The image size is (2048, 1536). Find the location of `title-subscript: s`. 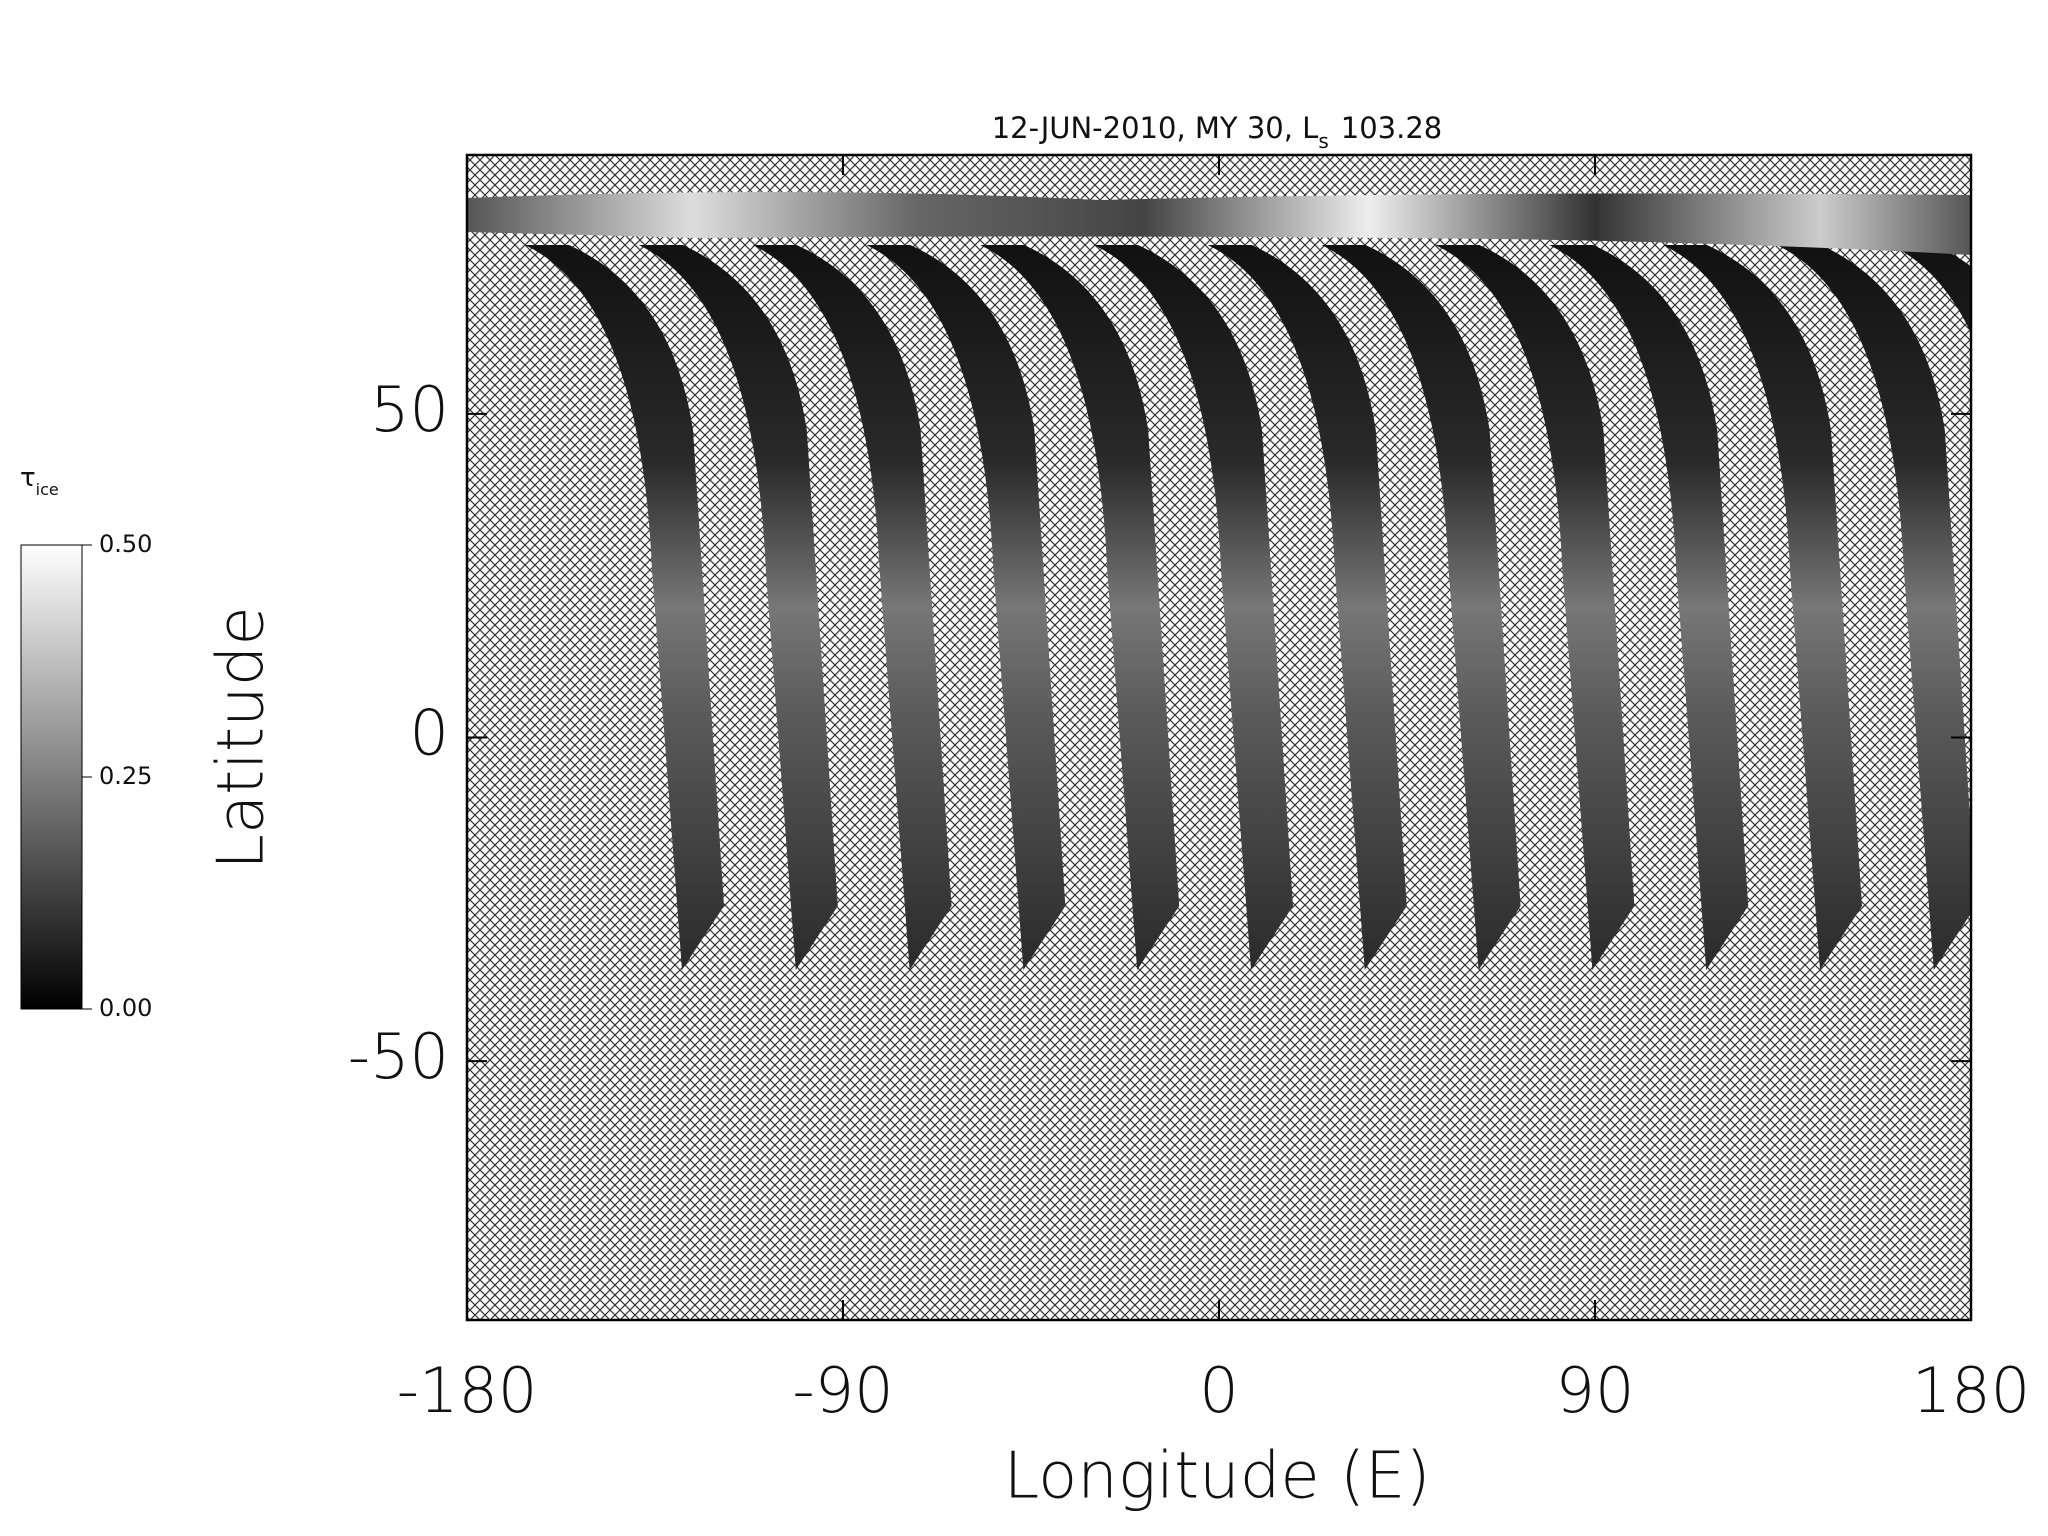

title-subscript: s is located at coordinates (1323, 141).